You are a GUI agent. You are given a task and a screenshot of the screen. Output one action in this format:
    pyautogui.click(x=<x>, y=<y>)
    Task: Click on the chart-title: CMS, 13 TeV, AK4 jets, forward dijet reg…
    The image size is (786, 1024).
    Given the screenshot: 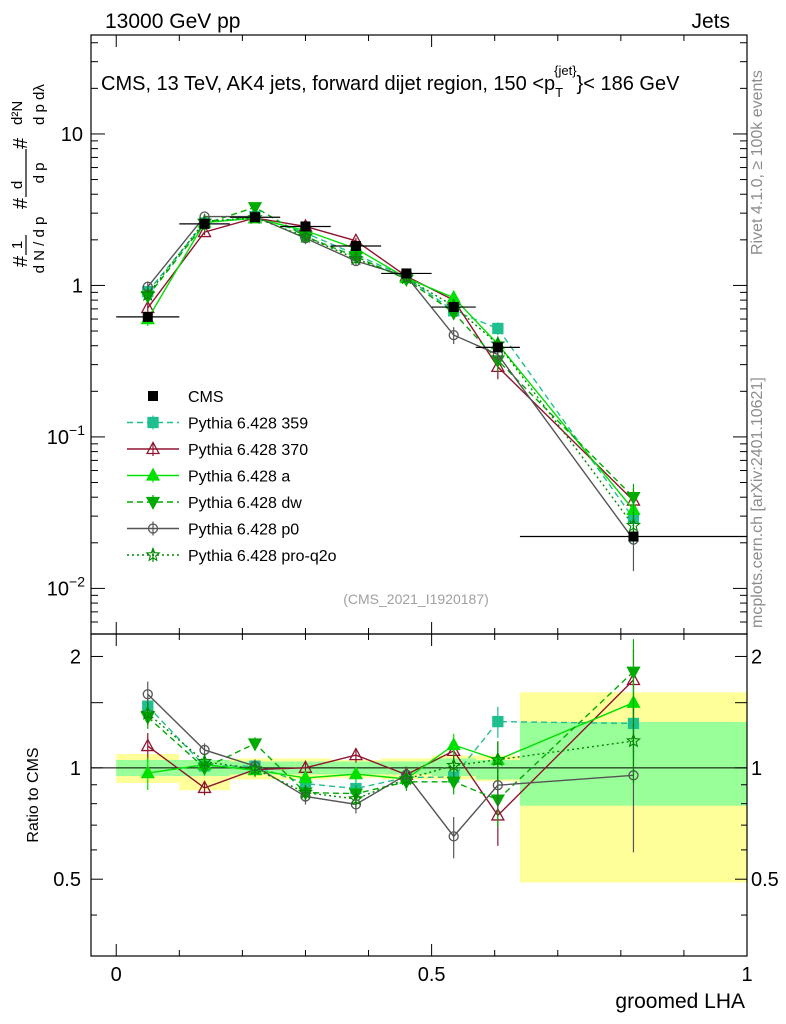 What is the action you would take?
    pyautogui.click(x=390, y=81)
    